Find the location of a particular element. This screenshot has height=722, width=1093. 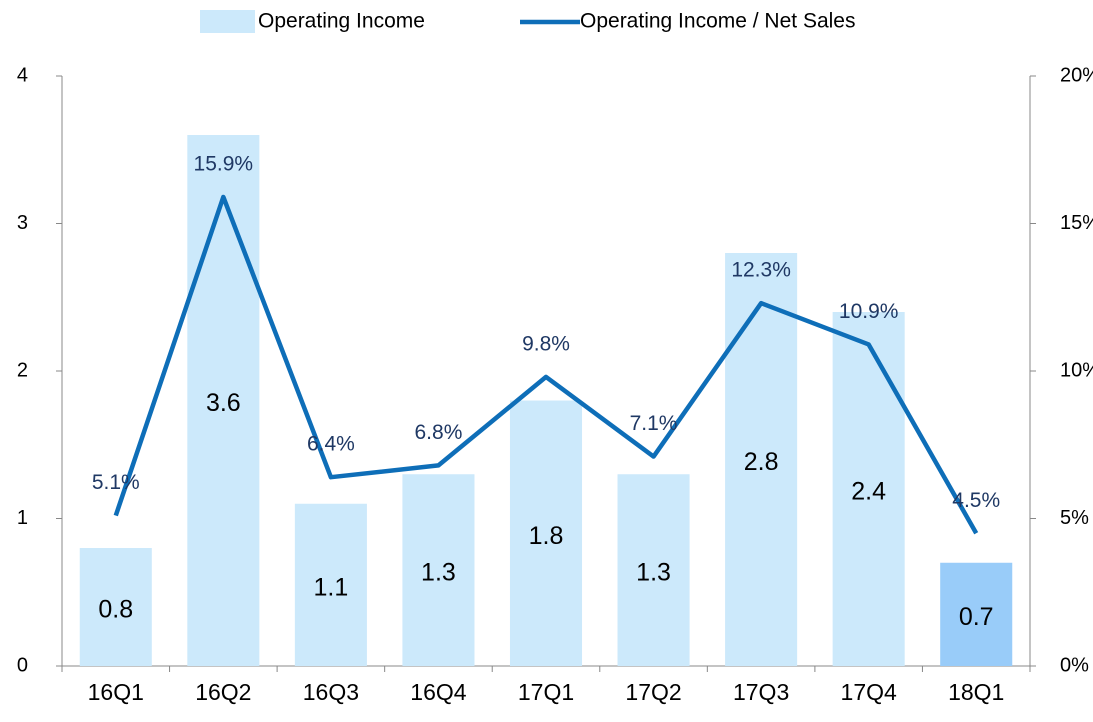

line-value-label: 4.5% is located at coordinates (976, 500).